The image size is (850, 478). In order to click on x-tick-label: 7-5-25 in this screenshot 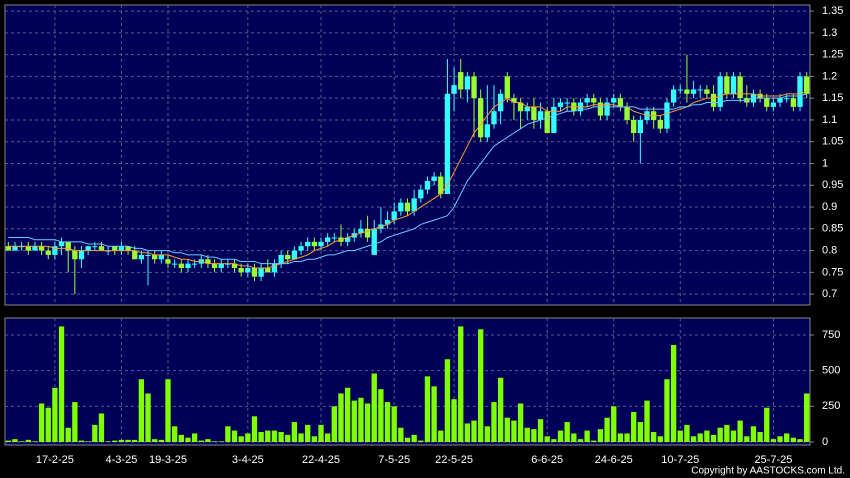, I will do `click(394, 460)`.